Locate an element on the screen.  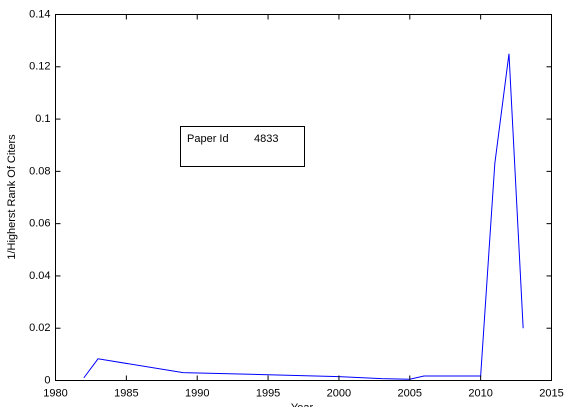
y-tick-label: 0.06 is located at coordinates (39, 224).